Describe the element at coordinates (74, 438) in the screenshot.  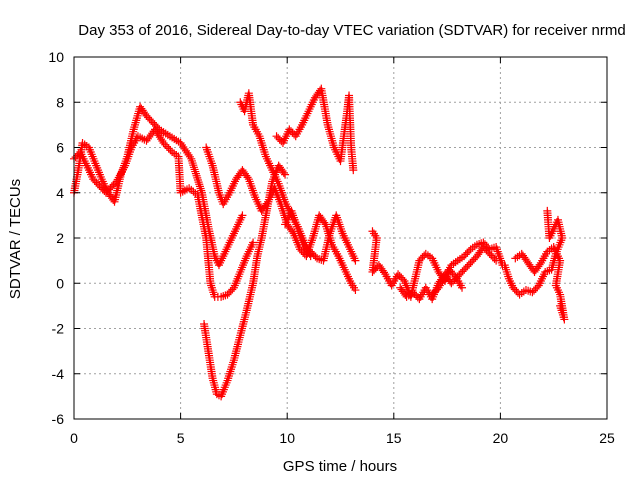
I see `x-tick-label: 0` at that location.